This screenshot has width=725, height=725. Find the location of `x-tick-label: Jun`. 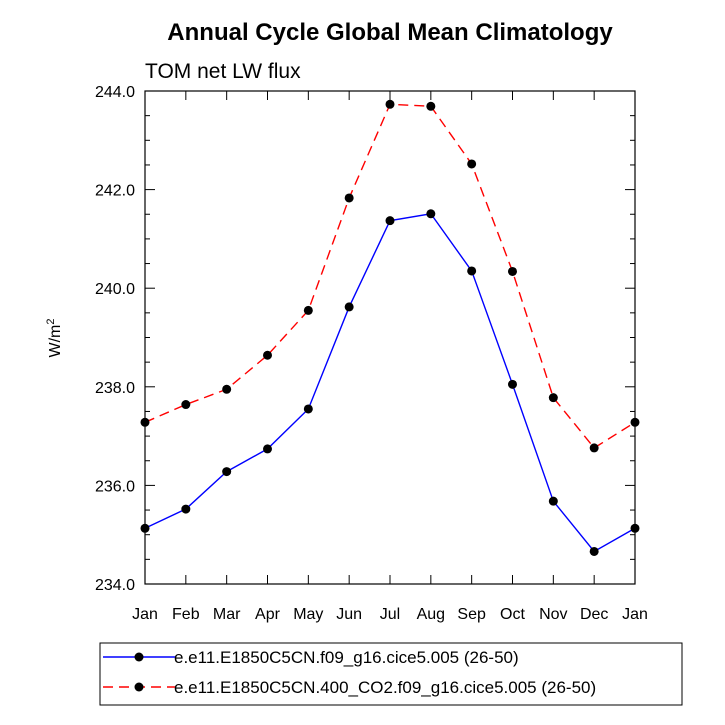

x-tick-label: Jun is located at coordinates (349, 614).